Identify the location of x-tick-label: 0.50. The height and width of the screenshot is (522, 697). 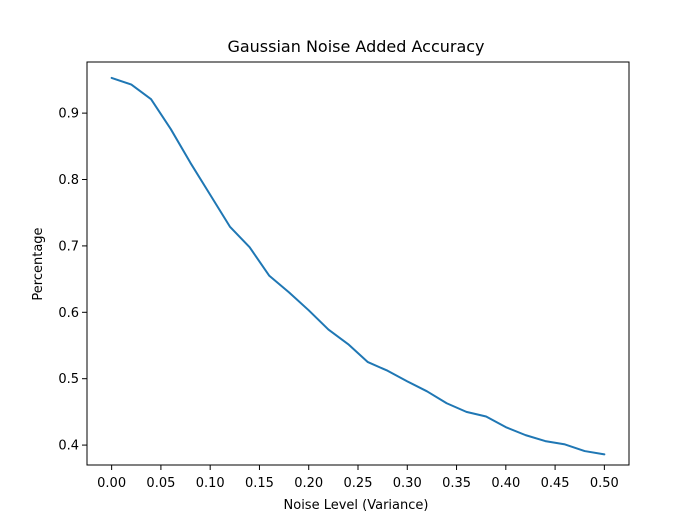
(604, 483).